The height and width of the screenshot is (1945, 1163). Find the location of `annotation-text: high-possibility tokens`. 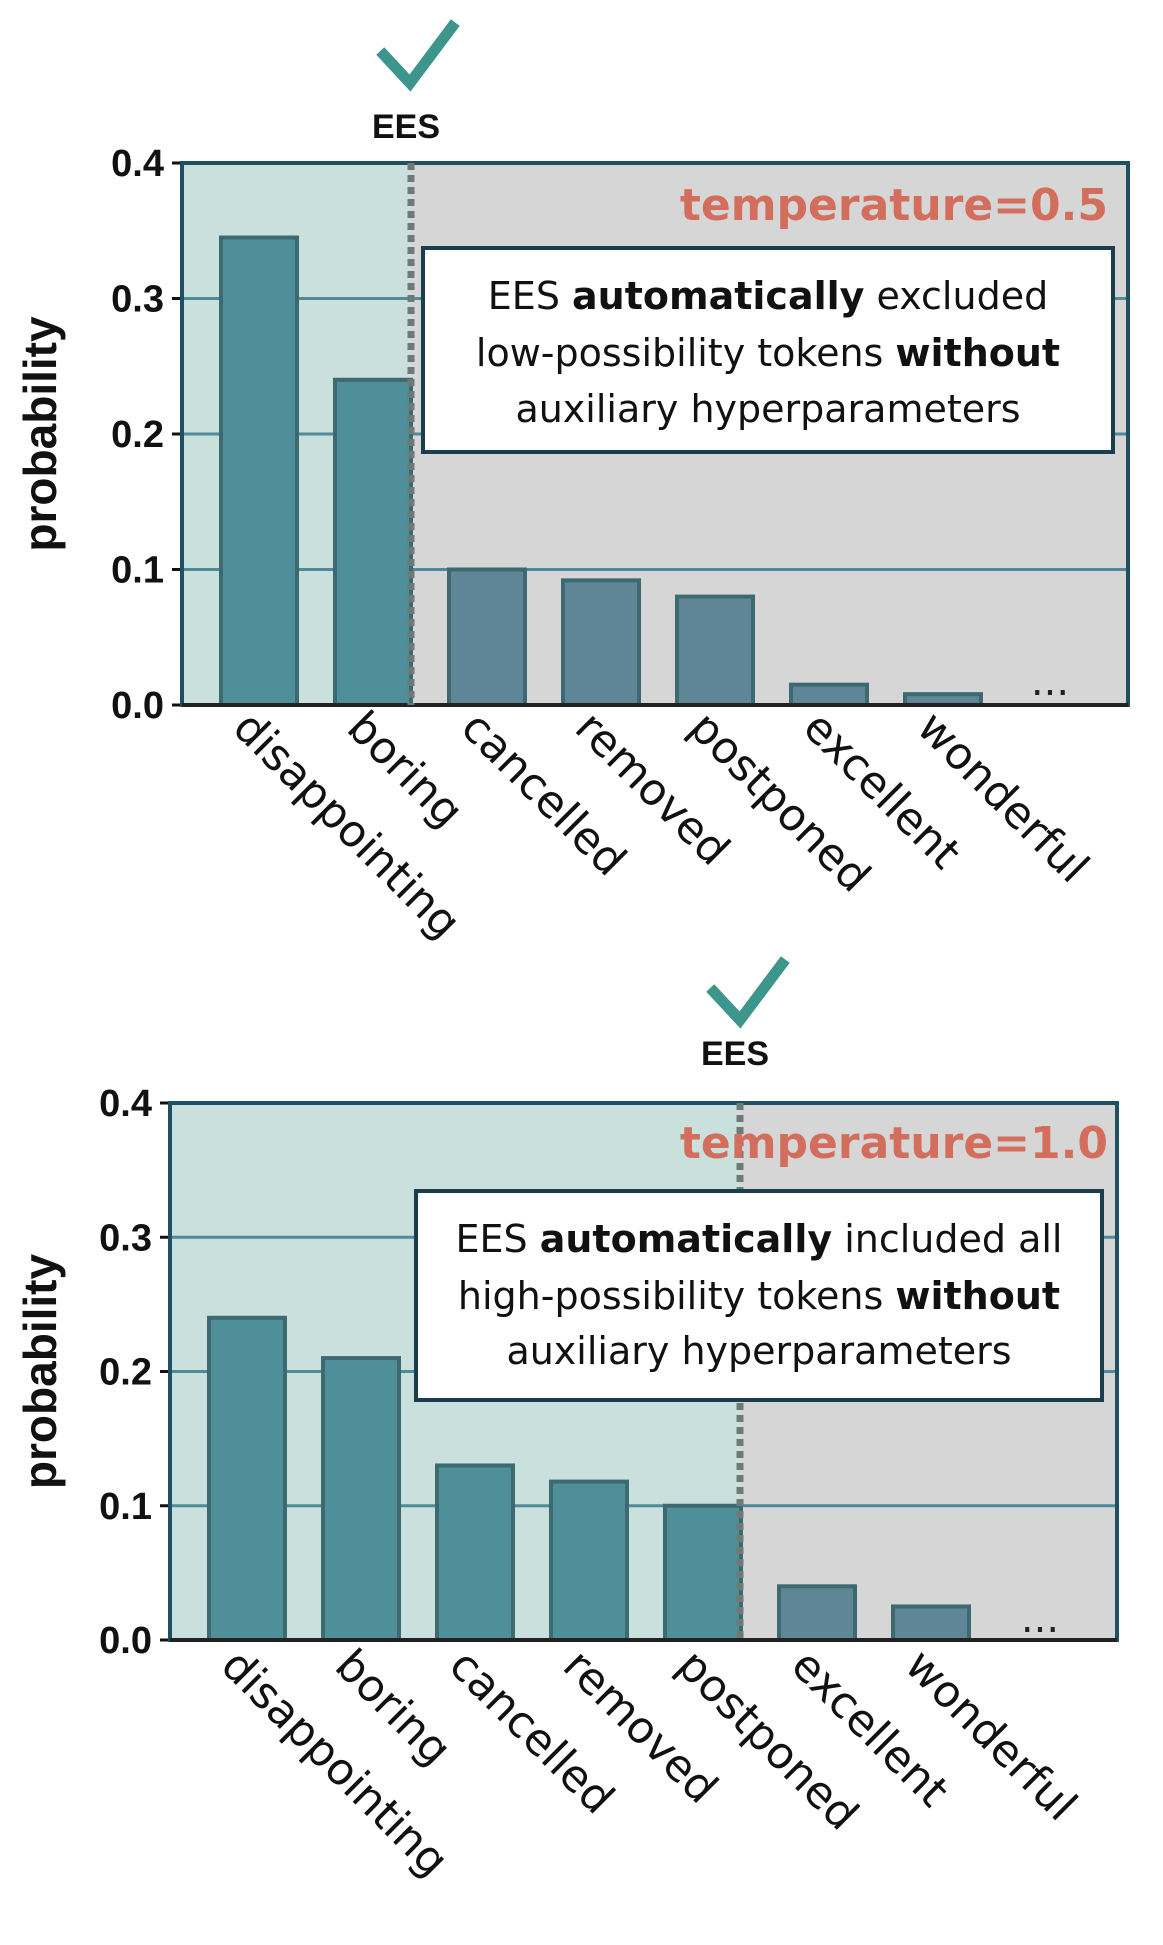

annotation-text: high-possibility tokens is located at coordinates (676, 1296).